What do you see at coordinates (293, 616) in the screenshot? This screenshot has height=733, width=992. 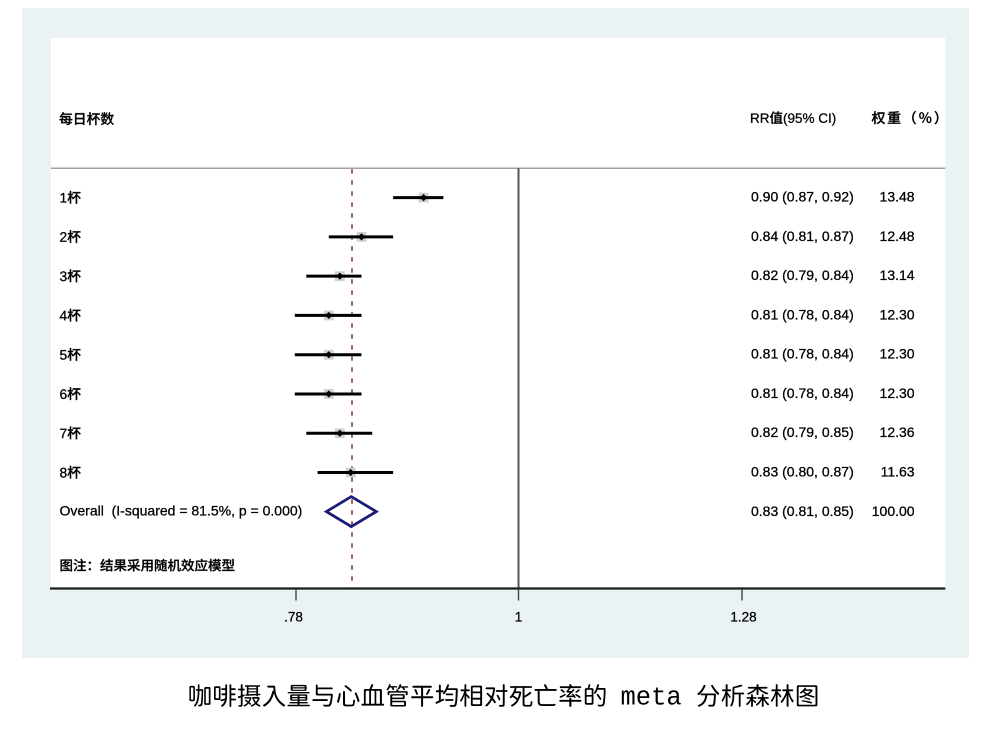 I see `svg-text: .78` at bounding box center [293, 616].